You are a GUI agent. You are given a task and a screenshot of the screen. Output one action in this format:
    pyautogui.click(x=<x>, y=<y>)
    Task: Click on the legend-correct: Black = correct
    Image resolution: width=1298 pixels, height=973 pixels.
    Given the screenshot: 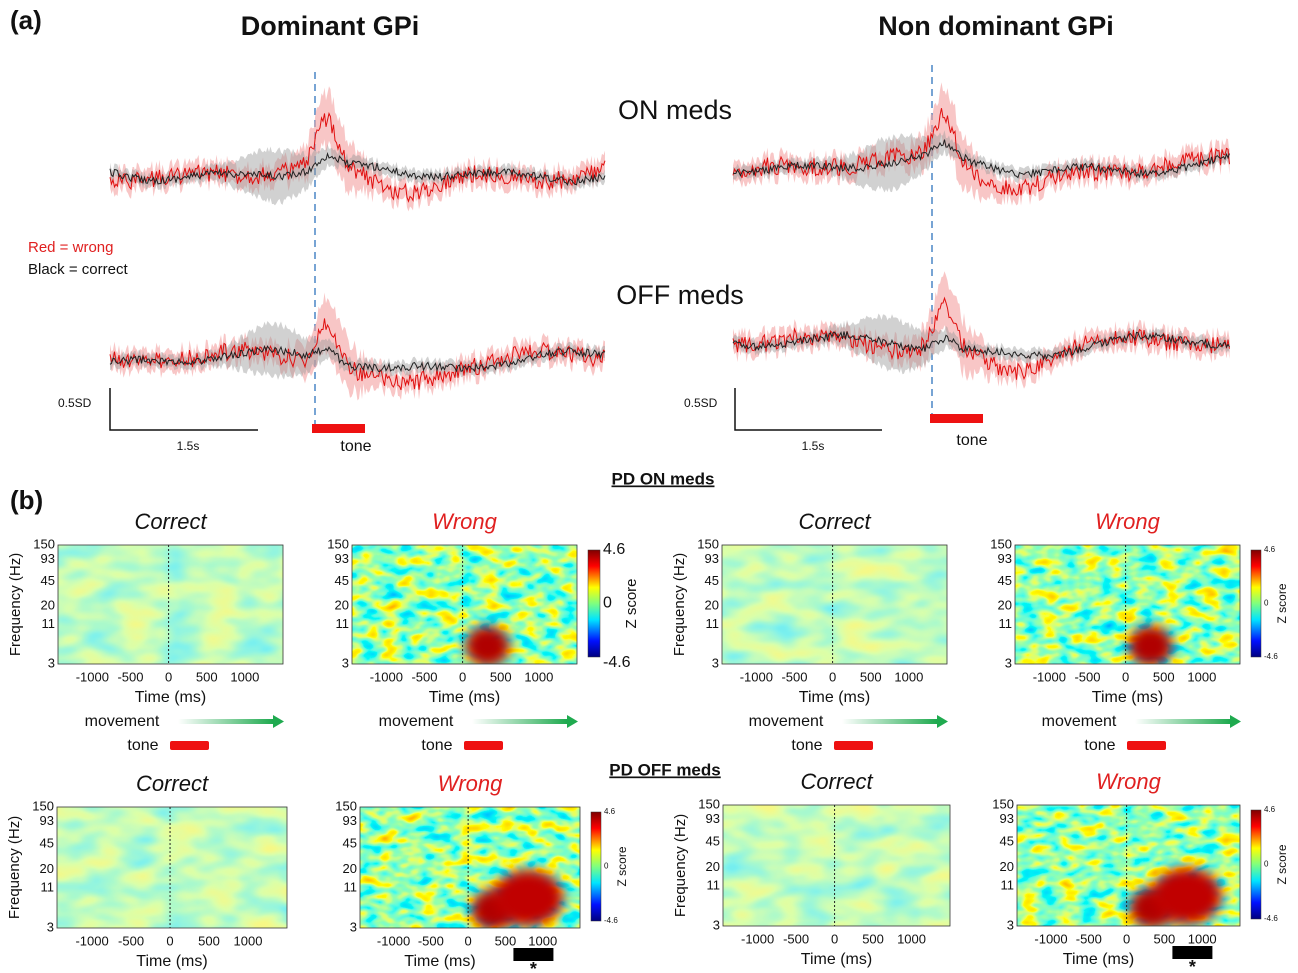 What is the action you would take?
    pyautogui.click(x=78, y=269)
    